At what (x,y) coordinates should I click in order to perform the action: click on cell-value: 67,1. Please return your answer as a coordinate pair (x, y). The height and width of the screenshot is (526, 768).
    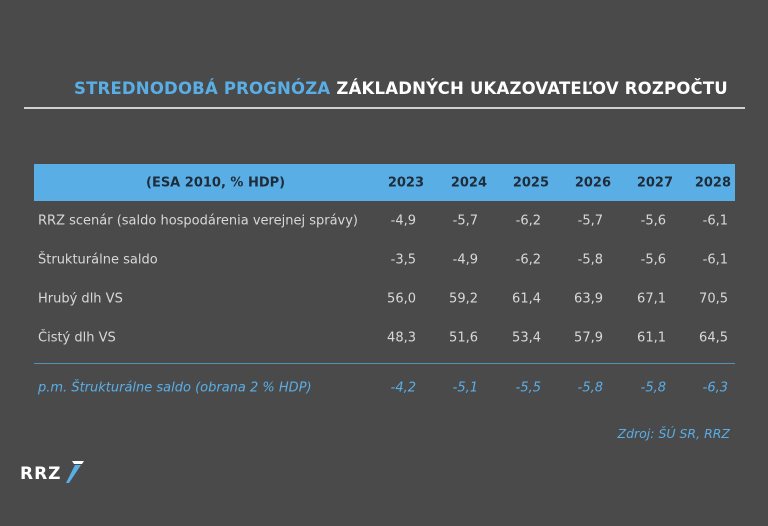
    Looking at the image, I should click on (651, 298).